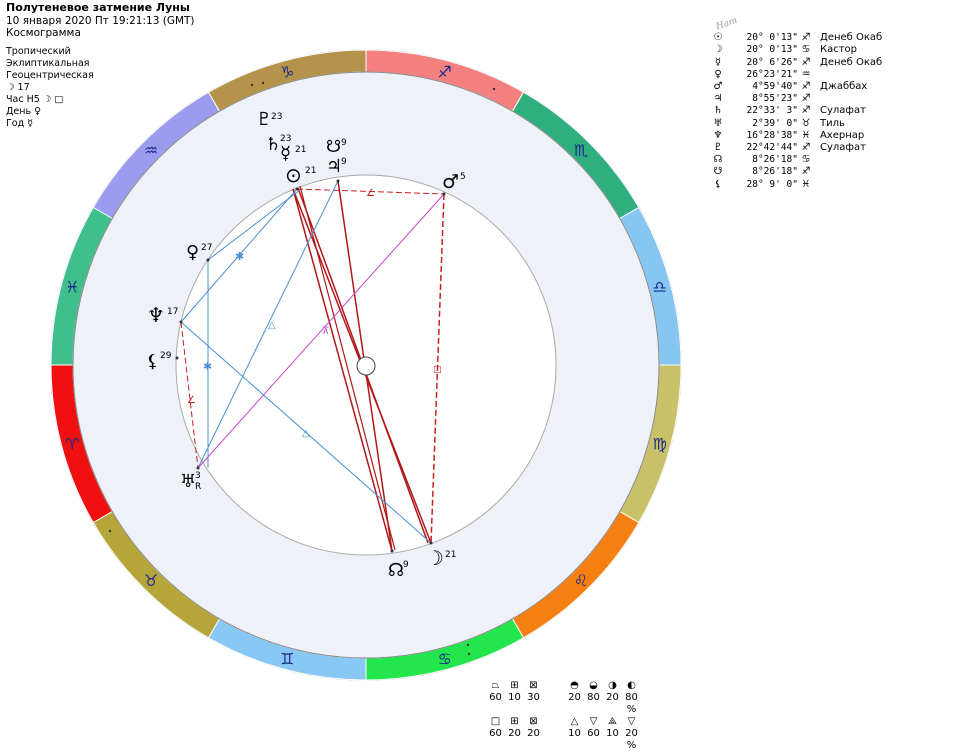  Describe the element at coordinates (450, 555) in the screenshot. I see `moon-degree: 21` at that location.